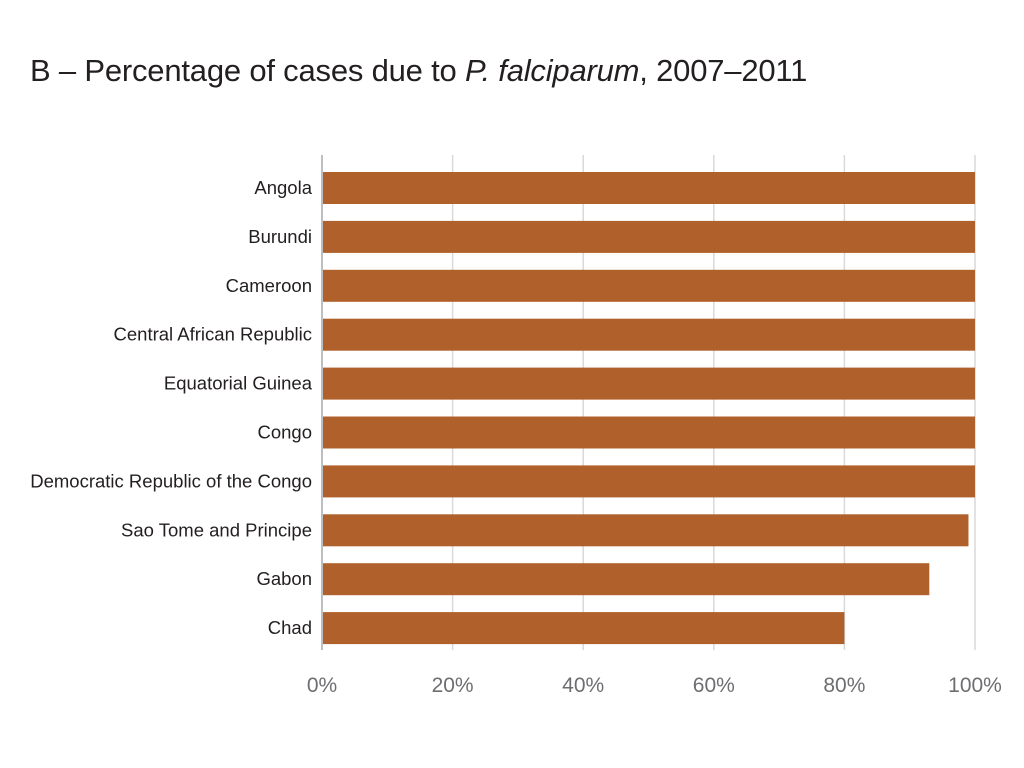 The width and height of the screenshot is (1024, 768). I want to click on x-tick-label: 100%, so click(975, 685).